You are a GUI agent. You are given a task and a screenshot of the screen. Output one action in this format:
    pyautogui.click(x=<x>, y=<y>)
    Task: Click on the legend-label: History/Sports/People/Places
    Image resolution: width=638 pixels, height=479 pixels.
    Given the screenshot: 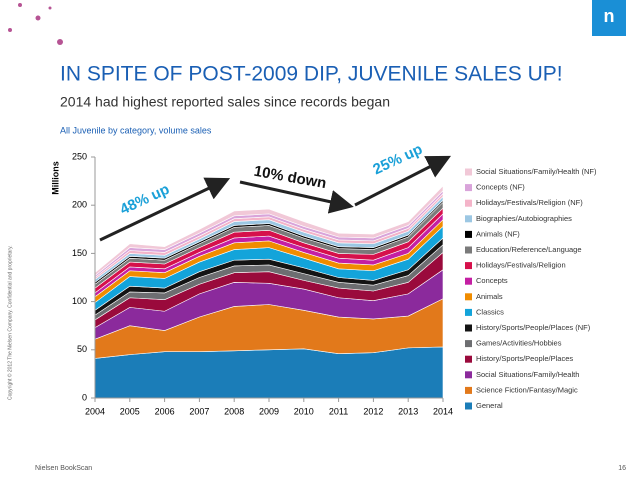 What is the action you would take?
    pyautogui.click(x=524, y=358)
    